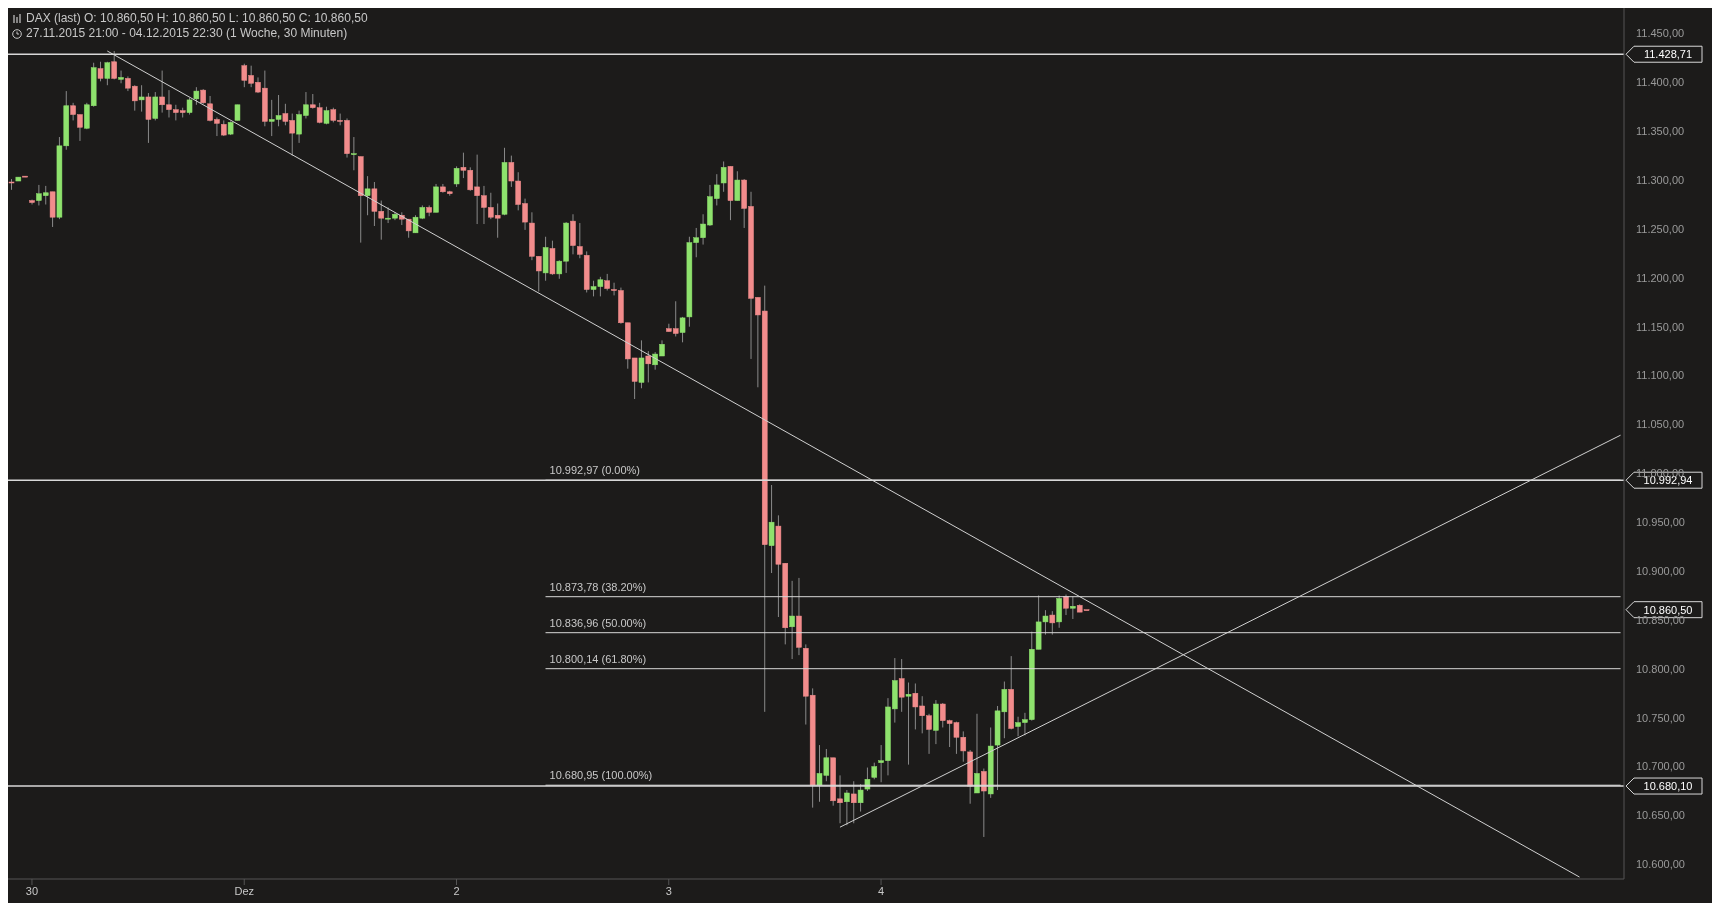 The image size is (1720, 911). I want to click on series-label: 10.680,95 (100.00%), so click(601, 775).